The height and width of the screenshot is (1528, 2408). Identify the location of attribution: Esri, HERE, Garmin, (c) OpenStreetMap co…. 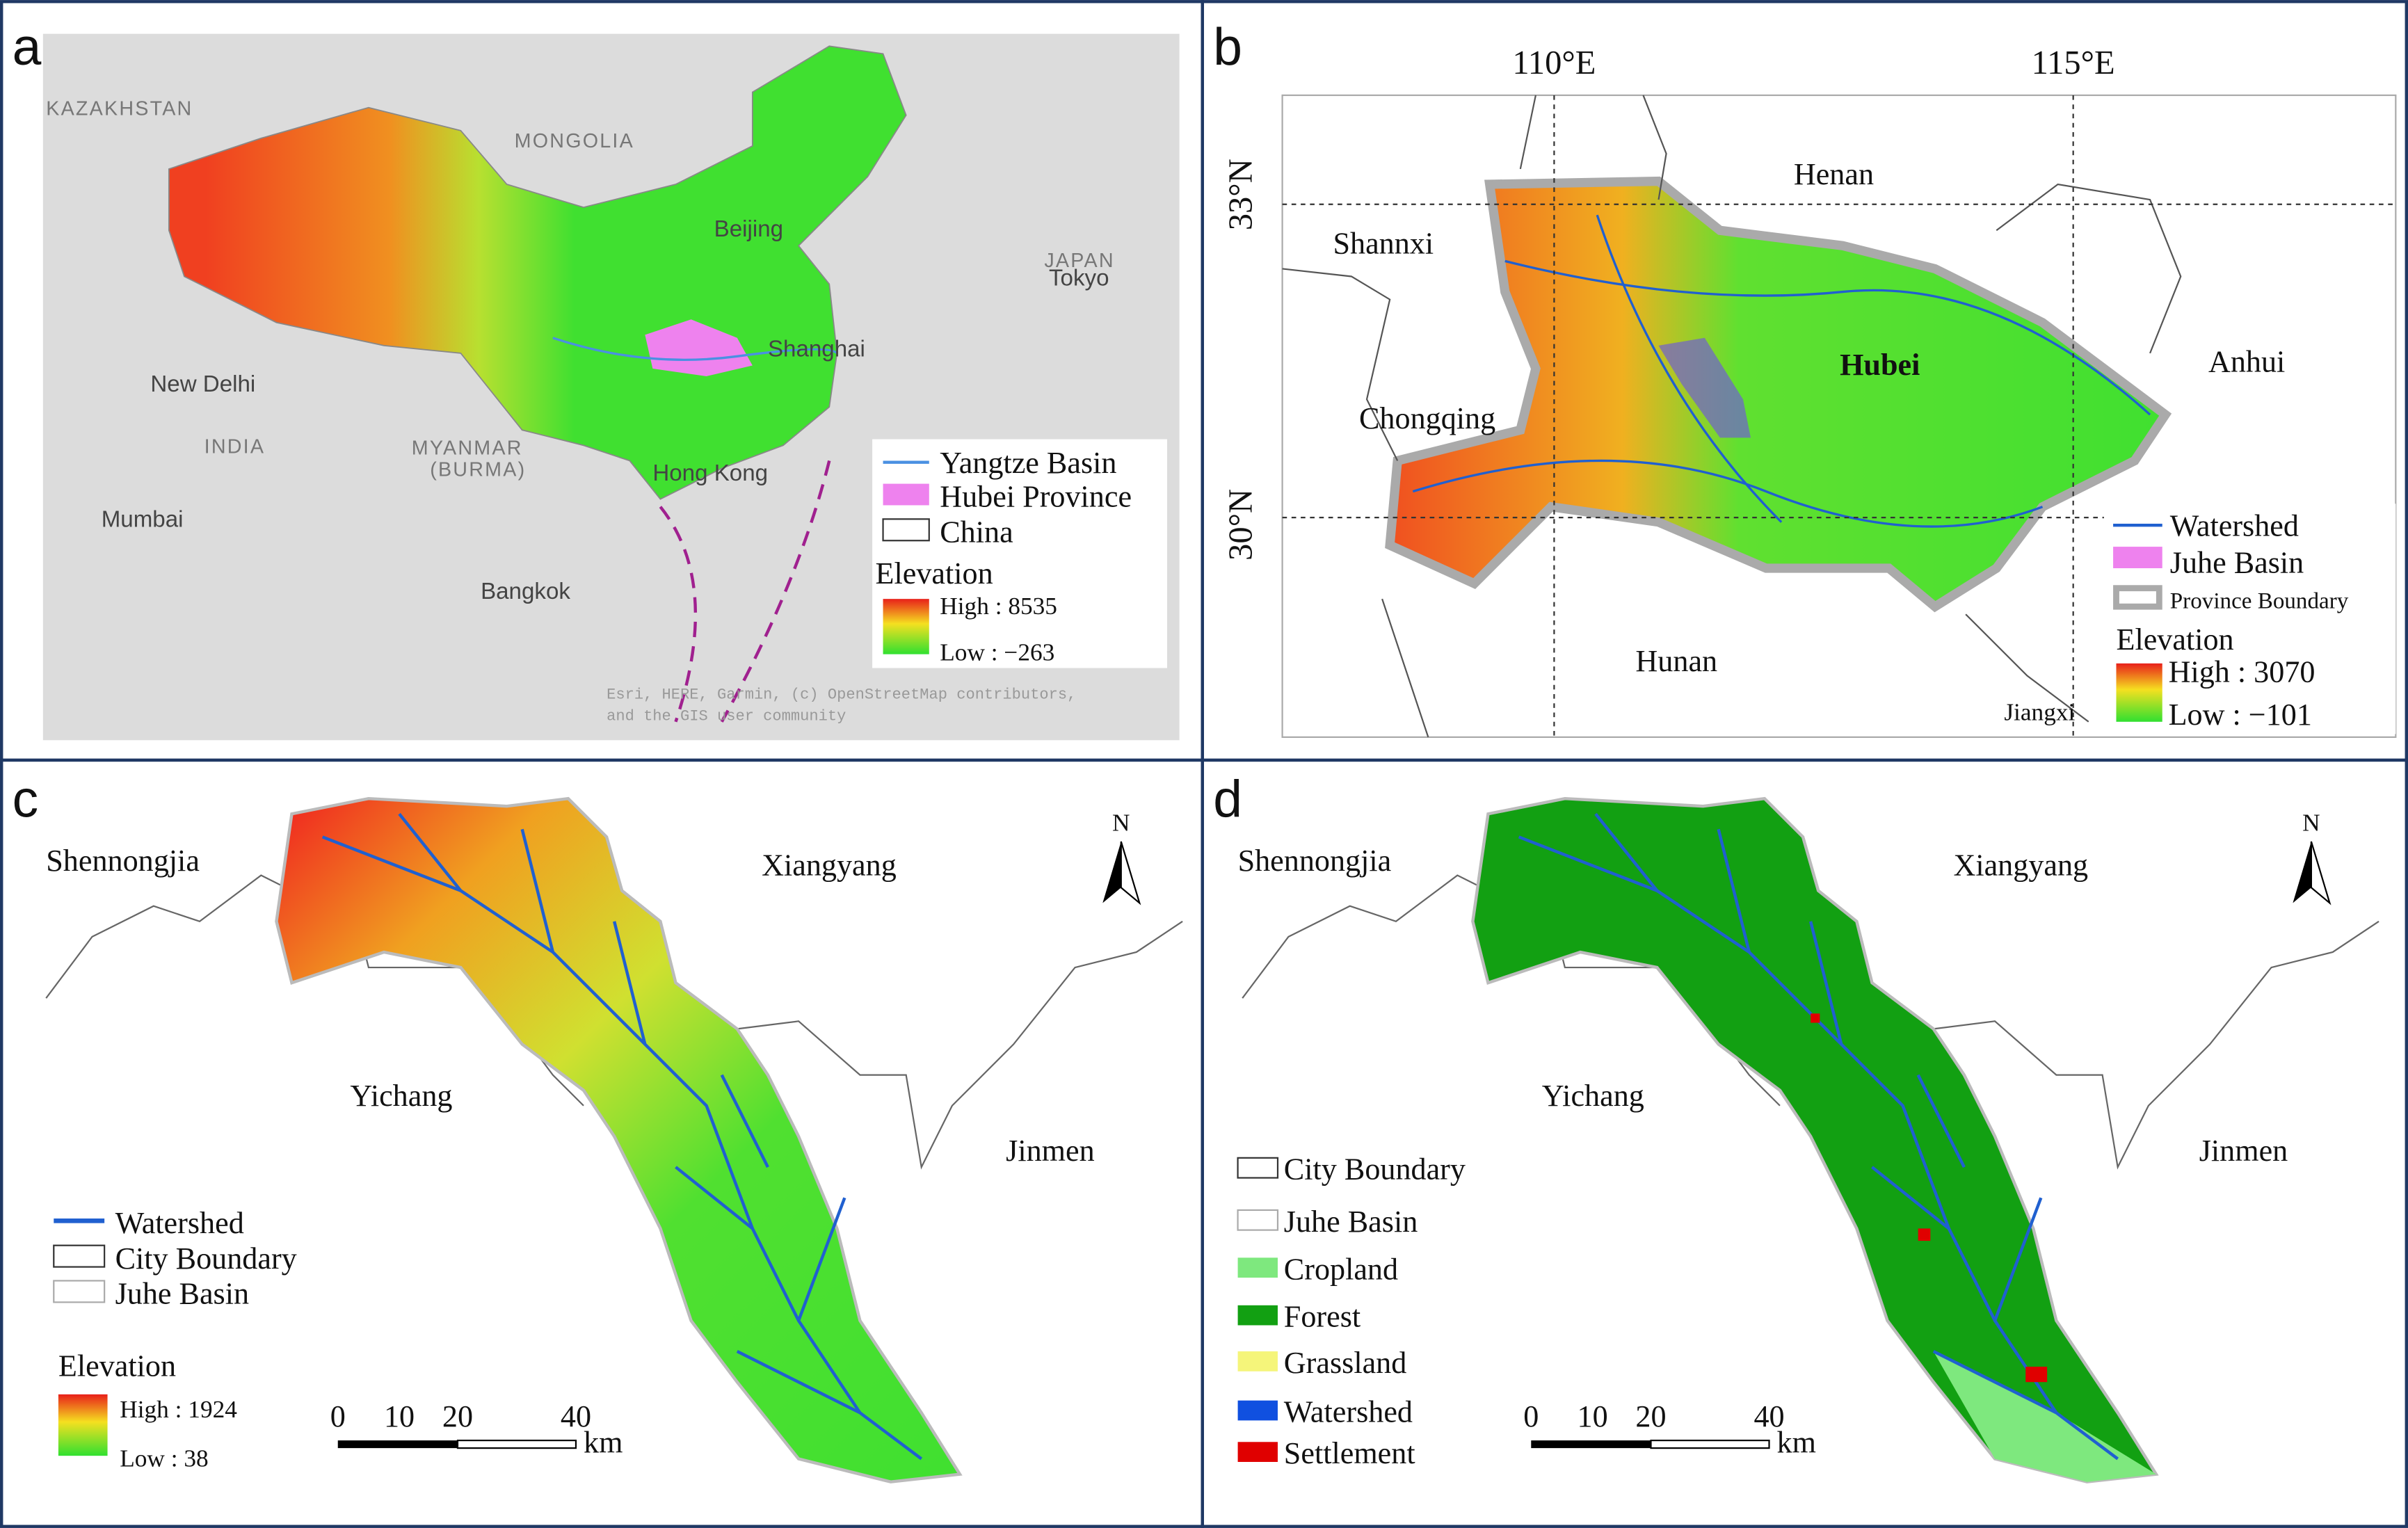
(841, 695).